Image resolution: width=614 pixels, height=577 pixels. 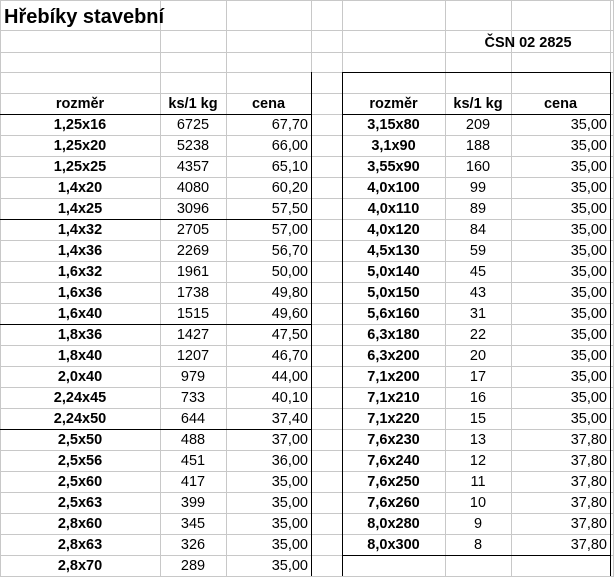 What do you see at coordinates (80, 292) in the screenshot?
I see `left-size-cell: 1,6x36` at bounding box center [80, 292].